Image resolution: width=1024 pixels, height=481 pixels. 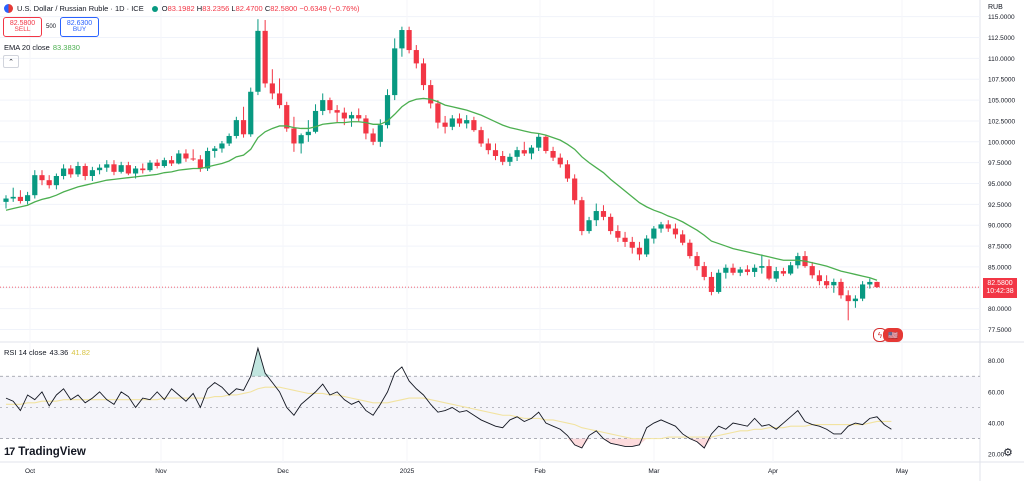 What do you see at coordinates (80, 8) in the screenshot?
I see `symbol-title: U.S. Dollar / Russian Ruble · 1D · ICE` at bounding box center [80, 8].